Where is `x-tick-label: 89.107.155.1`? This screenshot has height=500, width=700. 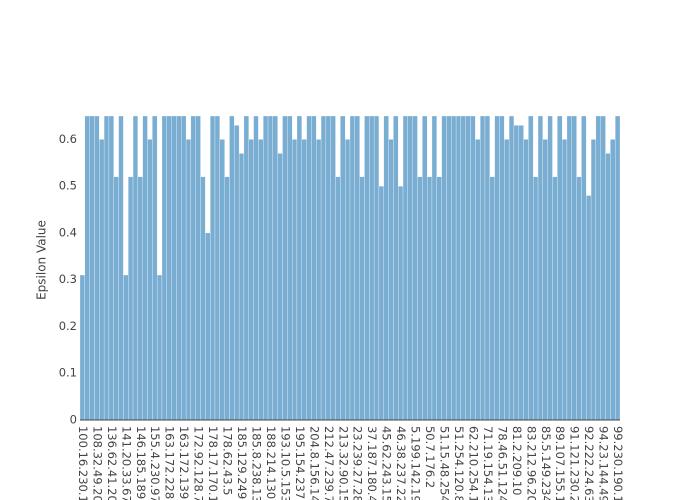 x-tick-label: 89.107.155.1 is located at coordinates (560, 463).